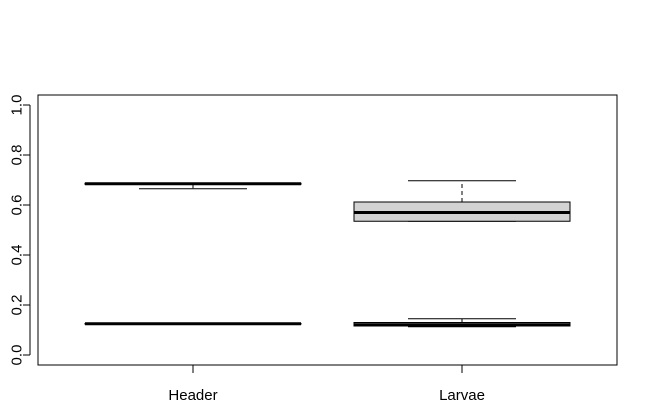  What do you see at coordinates (17, 305) in the screenshot?
I see `y-tick-label: 0.2` at bounding box center [17, 305].